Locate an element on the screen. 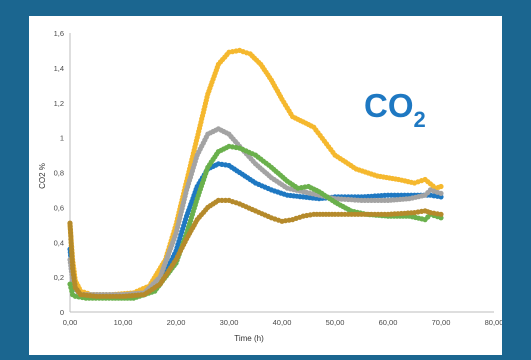  y-tick-label: 0,4 is located at coordinates (59, 242).